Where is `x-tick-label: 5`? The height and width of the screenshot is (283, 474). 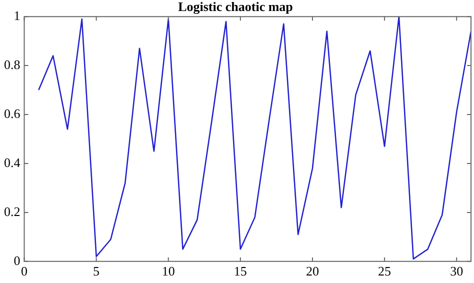 x-tick-label: 5 is located at coordinates (96, 271).